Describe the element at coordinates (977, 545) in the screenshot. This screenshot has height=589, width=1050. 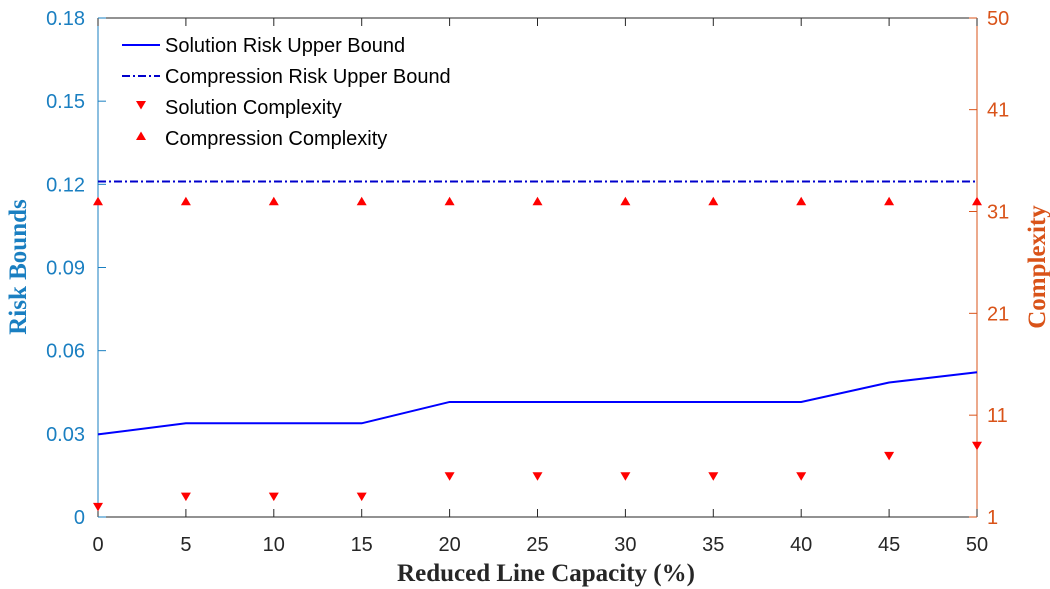
I see `x-tick-label: 50` at that location.